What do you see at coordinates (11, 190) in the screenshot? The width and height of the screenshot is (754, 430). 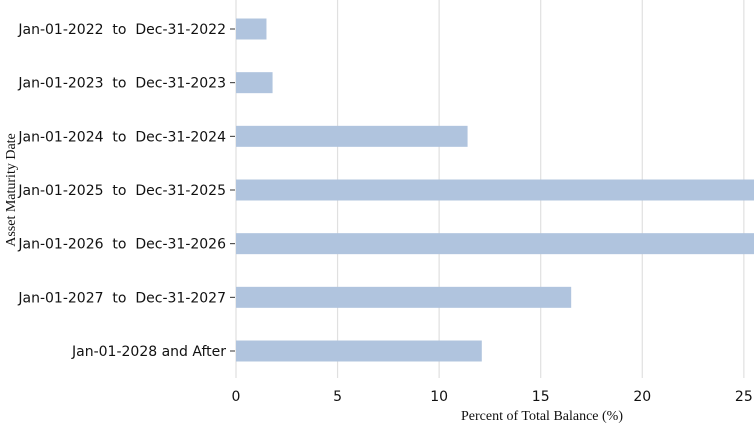 I see `y-axis-label: Asset Maturity Date` at bounding box center [11, 190].